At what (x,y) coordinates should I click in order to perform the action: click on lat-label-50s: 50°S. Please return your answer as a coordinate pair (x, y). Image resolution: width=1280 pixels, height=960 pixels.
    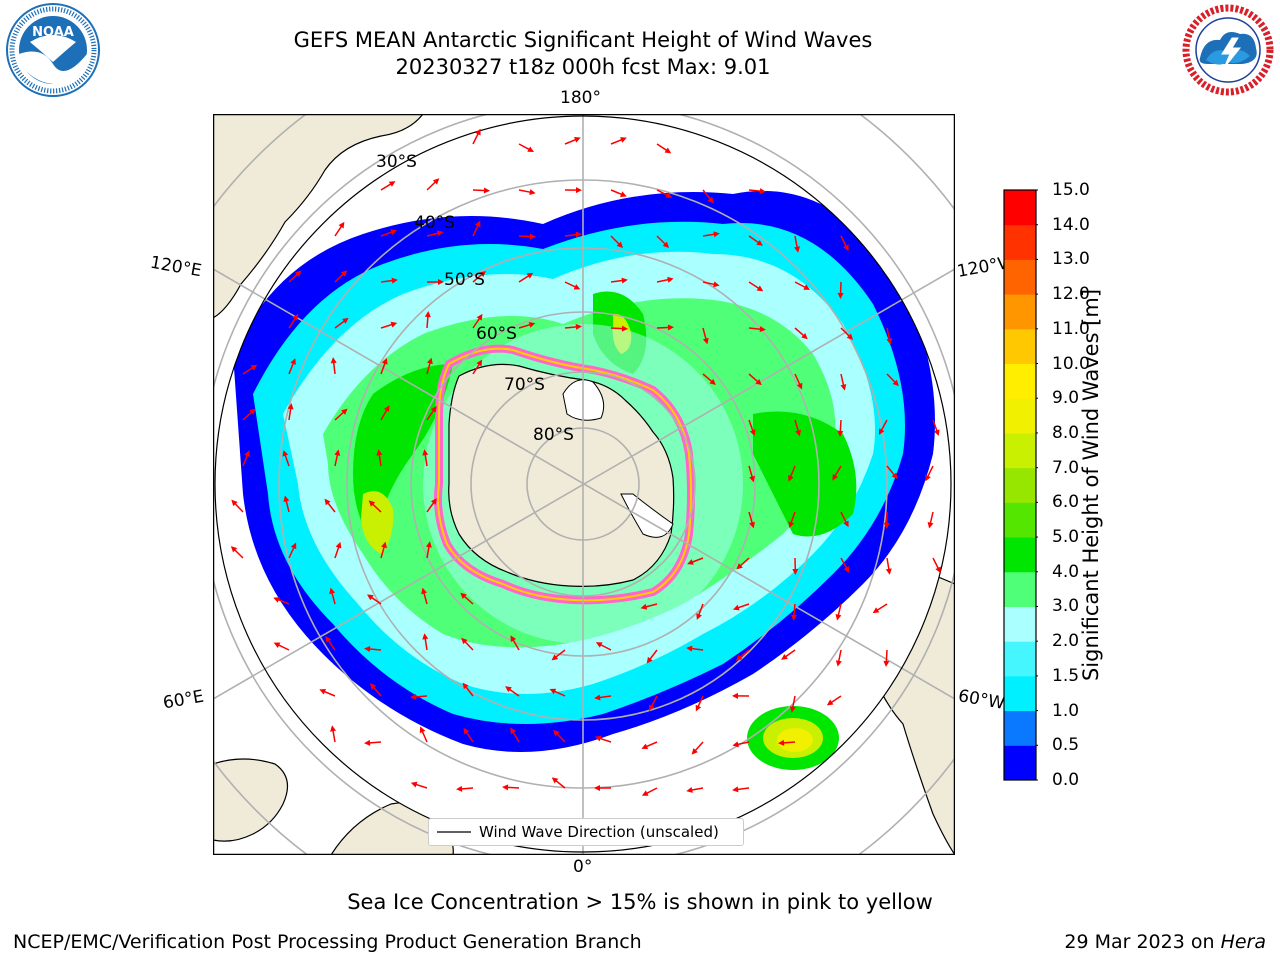
    Looking at the image, I should click on (464, 280).